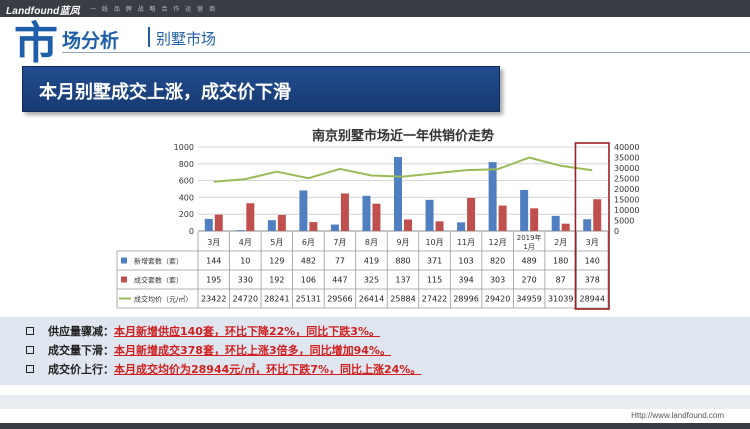 Image resolution: width=750 pixels, height=429 pixels. What do you see at coordinates (497, 261) in the screenshot?
I see `table-cell-value: 820` at bounding box center [497, 261].